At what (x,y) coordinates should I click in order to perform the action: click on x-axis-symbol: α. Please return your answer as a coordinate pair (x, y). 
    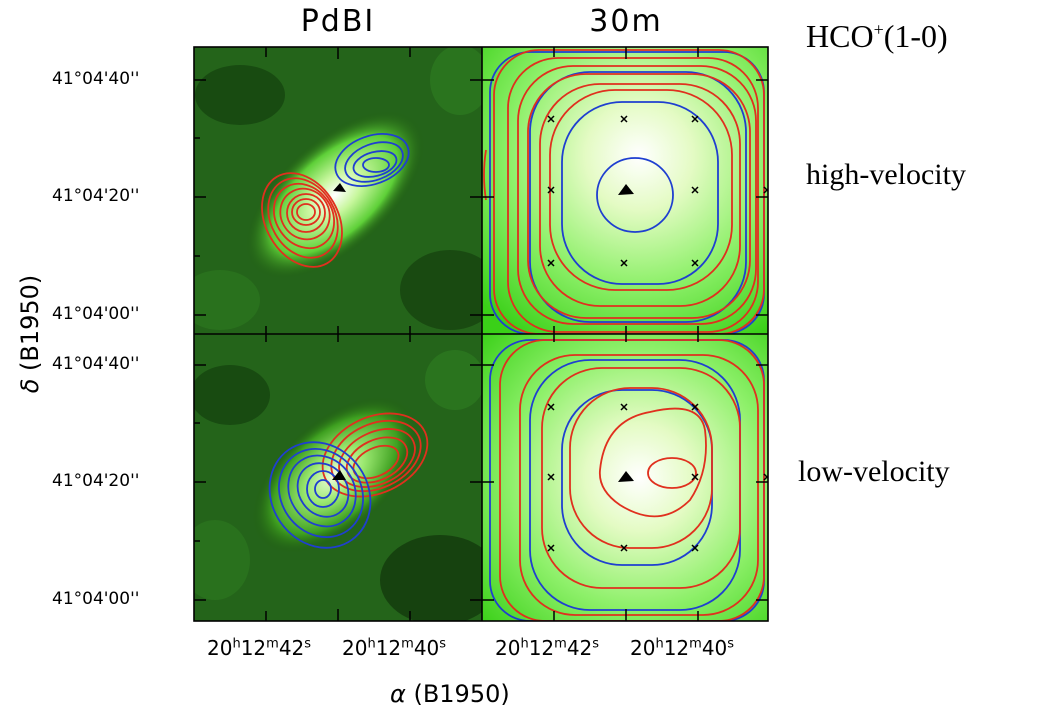
    Looking at the image, I should click on (398, 694).